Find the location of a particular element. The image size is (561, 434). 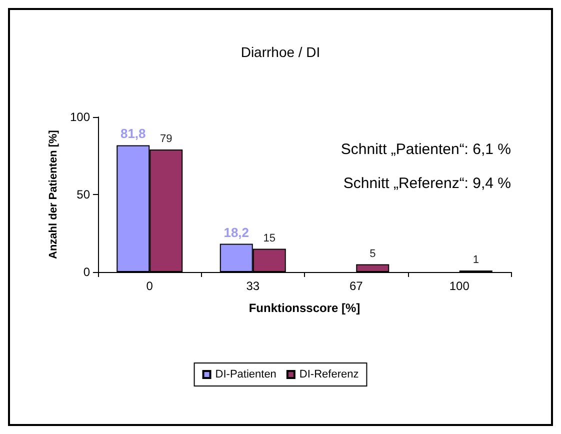

data-label: 1 is located at coordinates (475, 260).